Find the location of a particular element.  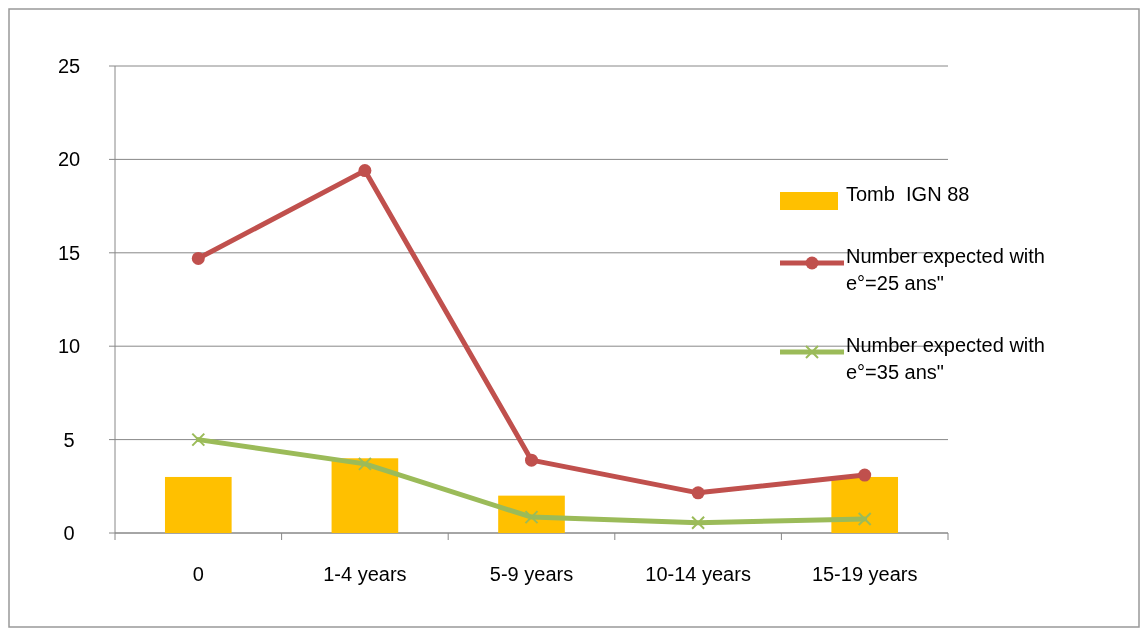

y-tick-label: 10 is located at coordinates (69, 346).